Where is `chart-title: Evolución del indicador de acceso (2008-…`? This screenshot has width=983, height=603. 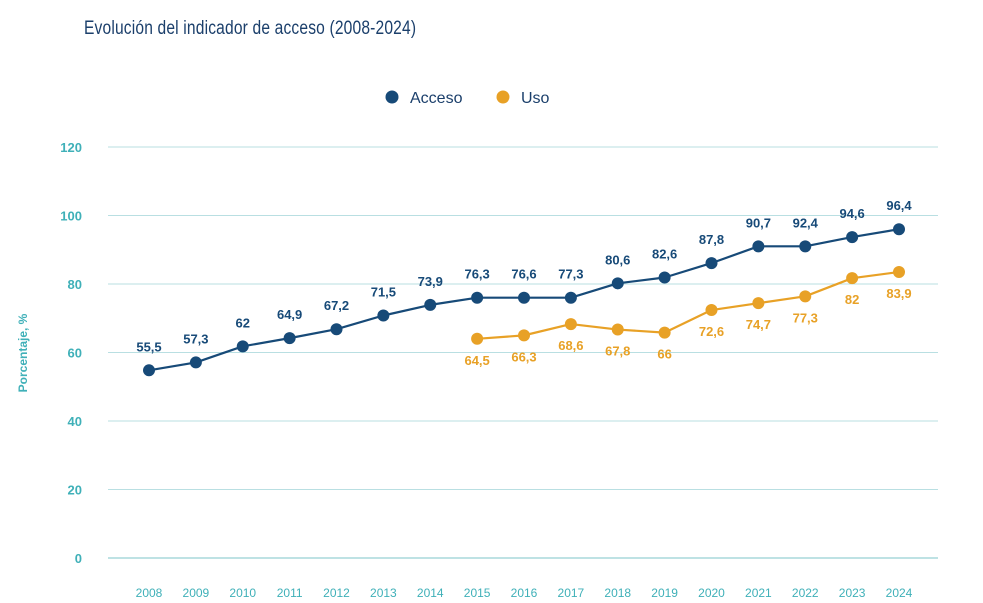 chart-title: Evolución del indicador de acceso (2008-… is located at coordinates (250, 28).